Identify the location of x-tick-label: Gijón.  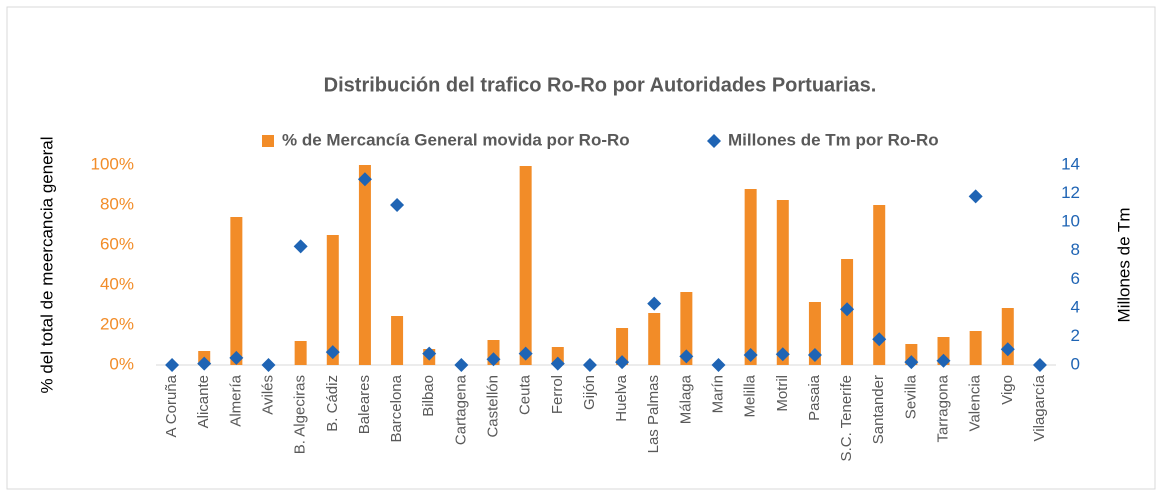
(589, 392).